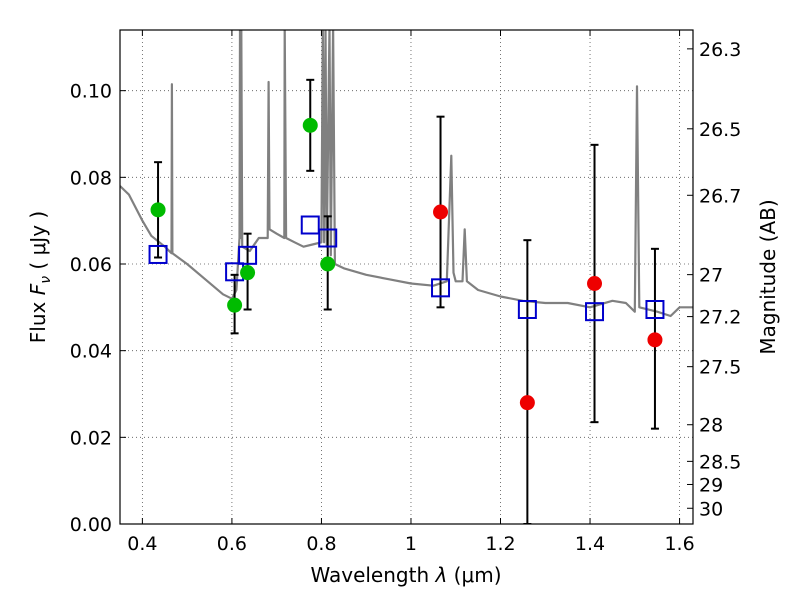 This screenshot has height=600, width=800. What do you see at coordinates (720, 130) in the screenshot?
I see `mag-tick-label: 26.5` at bounding box center [720, 130].